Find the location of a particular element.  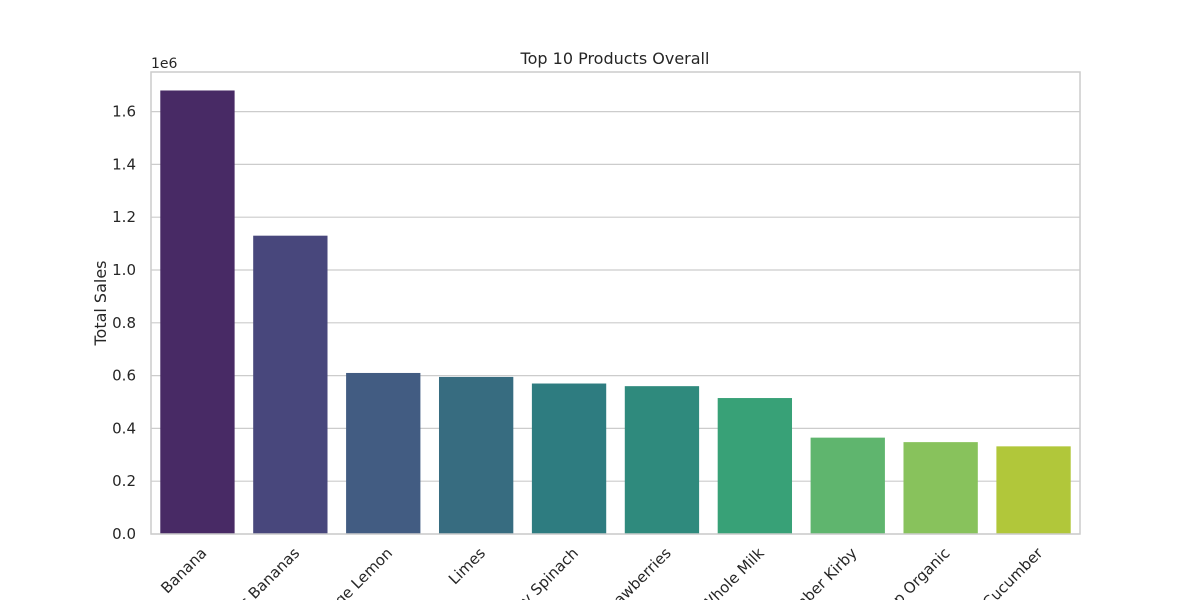

y-tick-labels: 0.0 0.2 0.4 0.6 0.8 1.0 1.2 1.4 1.6 is located at coordinates (124, 323).